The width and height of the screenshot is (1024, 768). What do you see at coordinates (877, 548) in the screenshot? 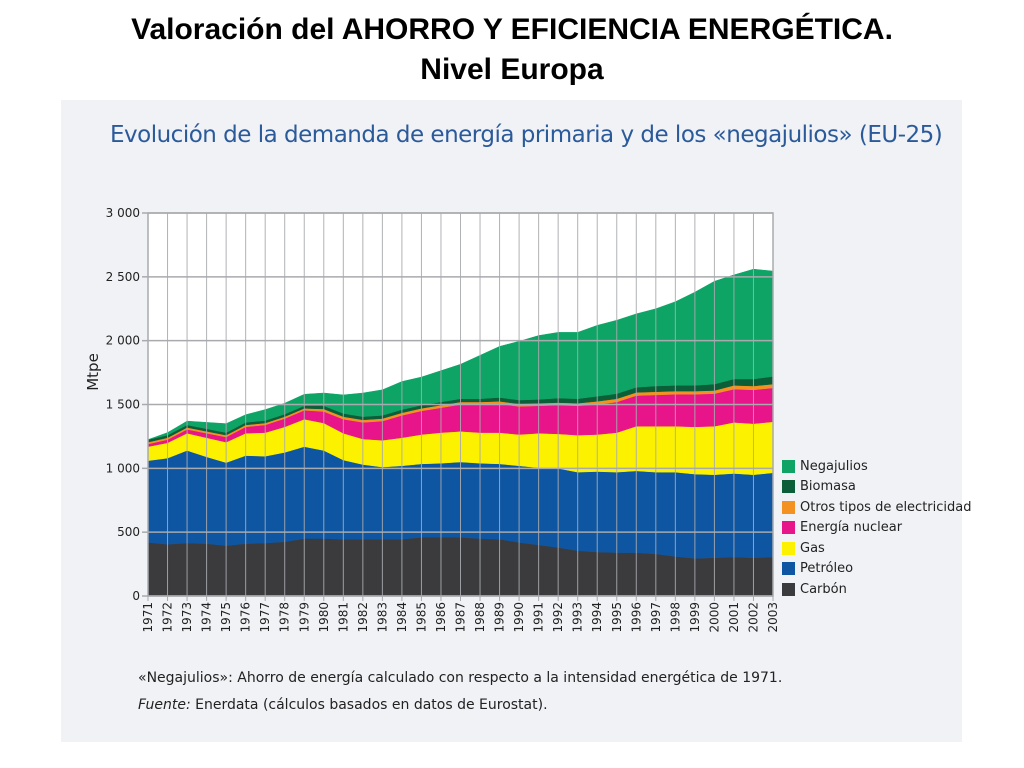
I see `legend-item-gas: Gas` at bounding box center [877, 548].